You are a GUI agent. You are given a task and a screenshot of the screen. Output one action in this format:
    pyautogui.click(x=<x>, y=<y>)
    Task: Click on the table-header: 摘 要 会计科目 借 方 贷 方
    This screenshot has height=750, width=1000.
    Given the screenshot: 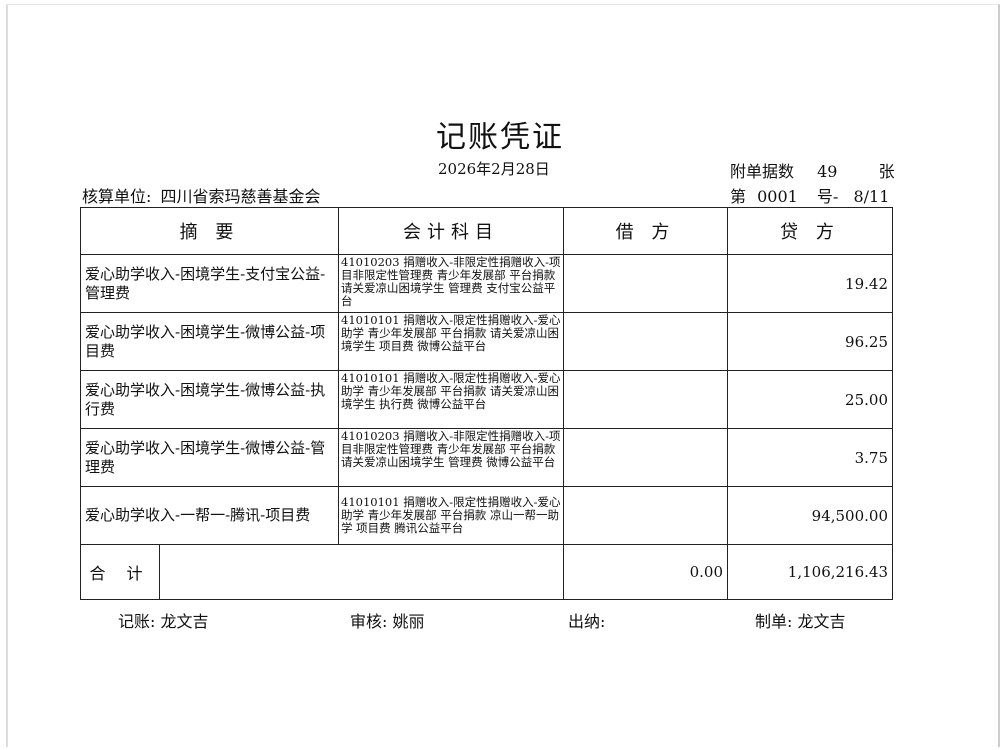 What is the action you would take?
    pyautogui.click(x=486, y=231)
    